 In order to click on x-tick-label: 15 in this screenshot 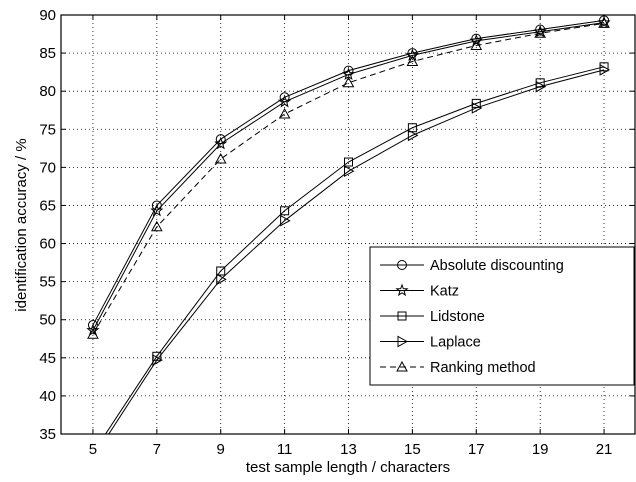, I will do `click(412, 449)`.